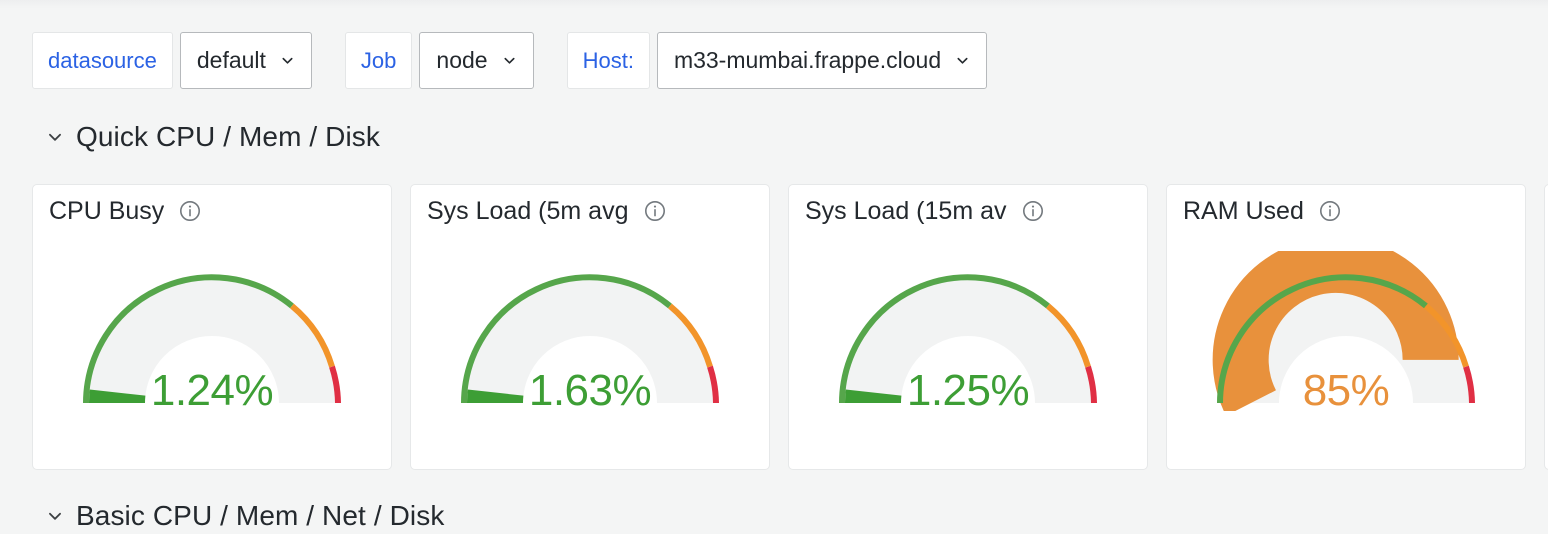 This screenshot has height=534, width=1548. What do you see at coordinates (231, 60) in the screenshot?
I see `variable-value-datasource: default` at bounding box center [231, 60].